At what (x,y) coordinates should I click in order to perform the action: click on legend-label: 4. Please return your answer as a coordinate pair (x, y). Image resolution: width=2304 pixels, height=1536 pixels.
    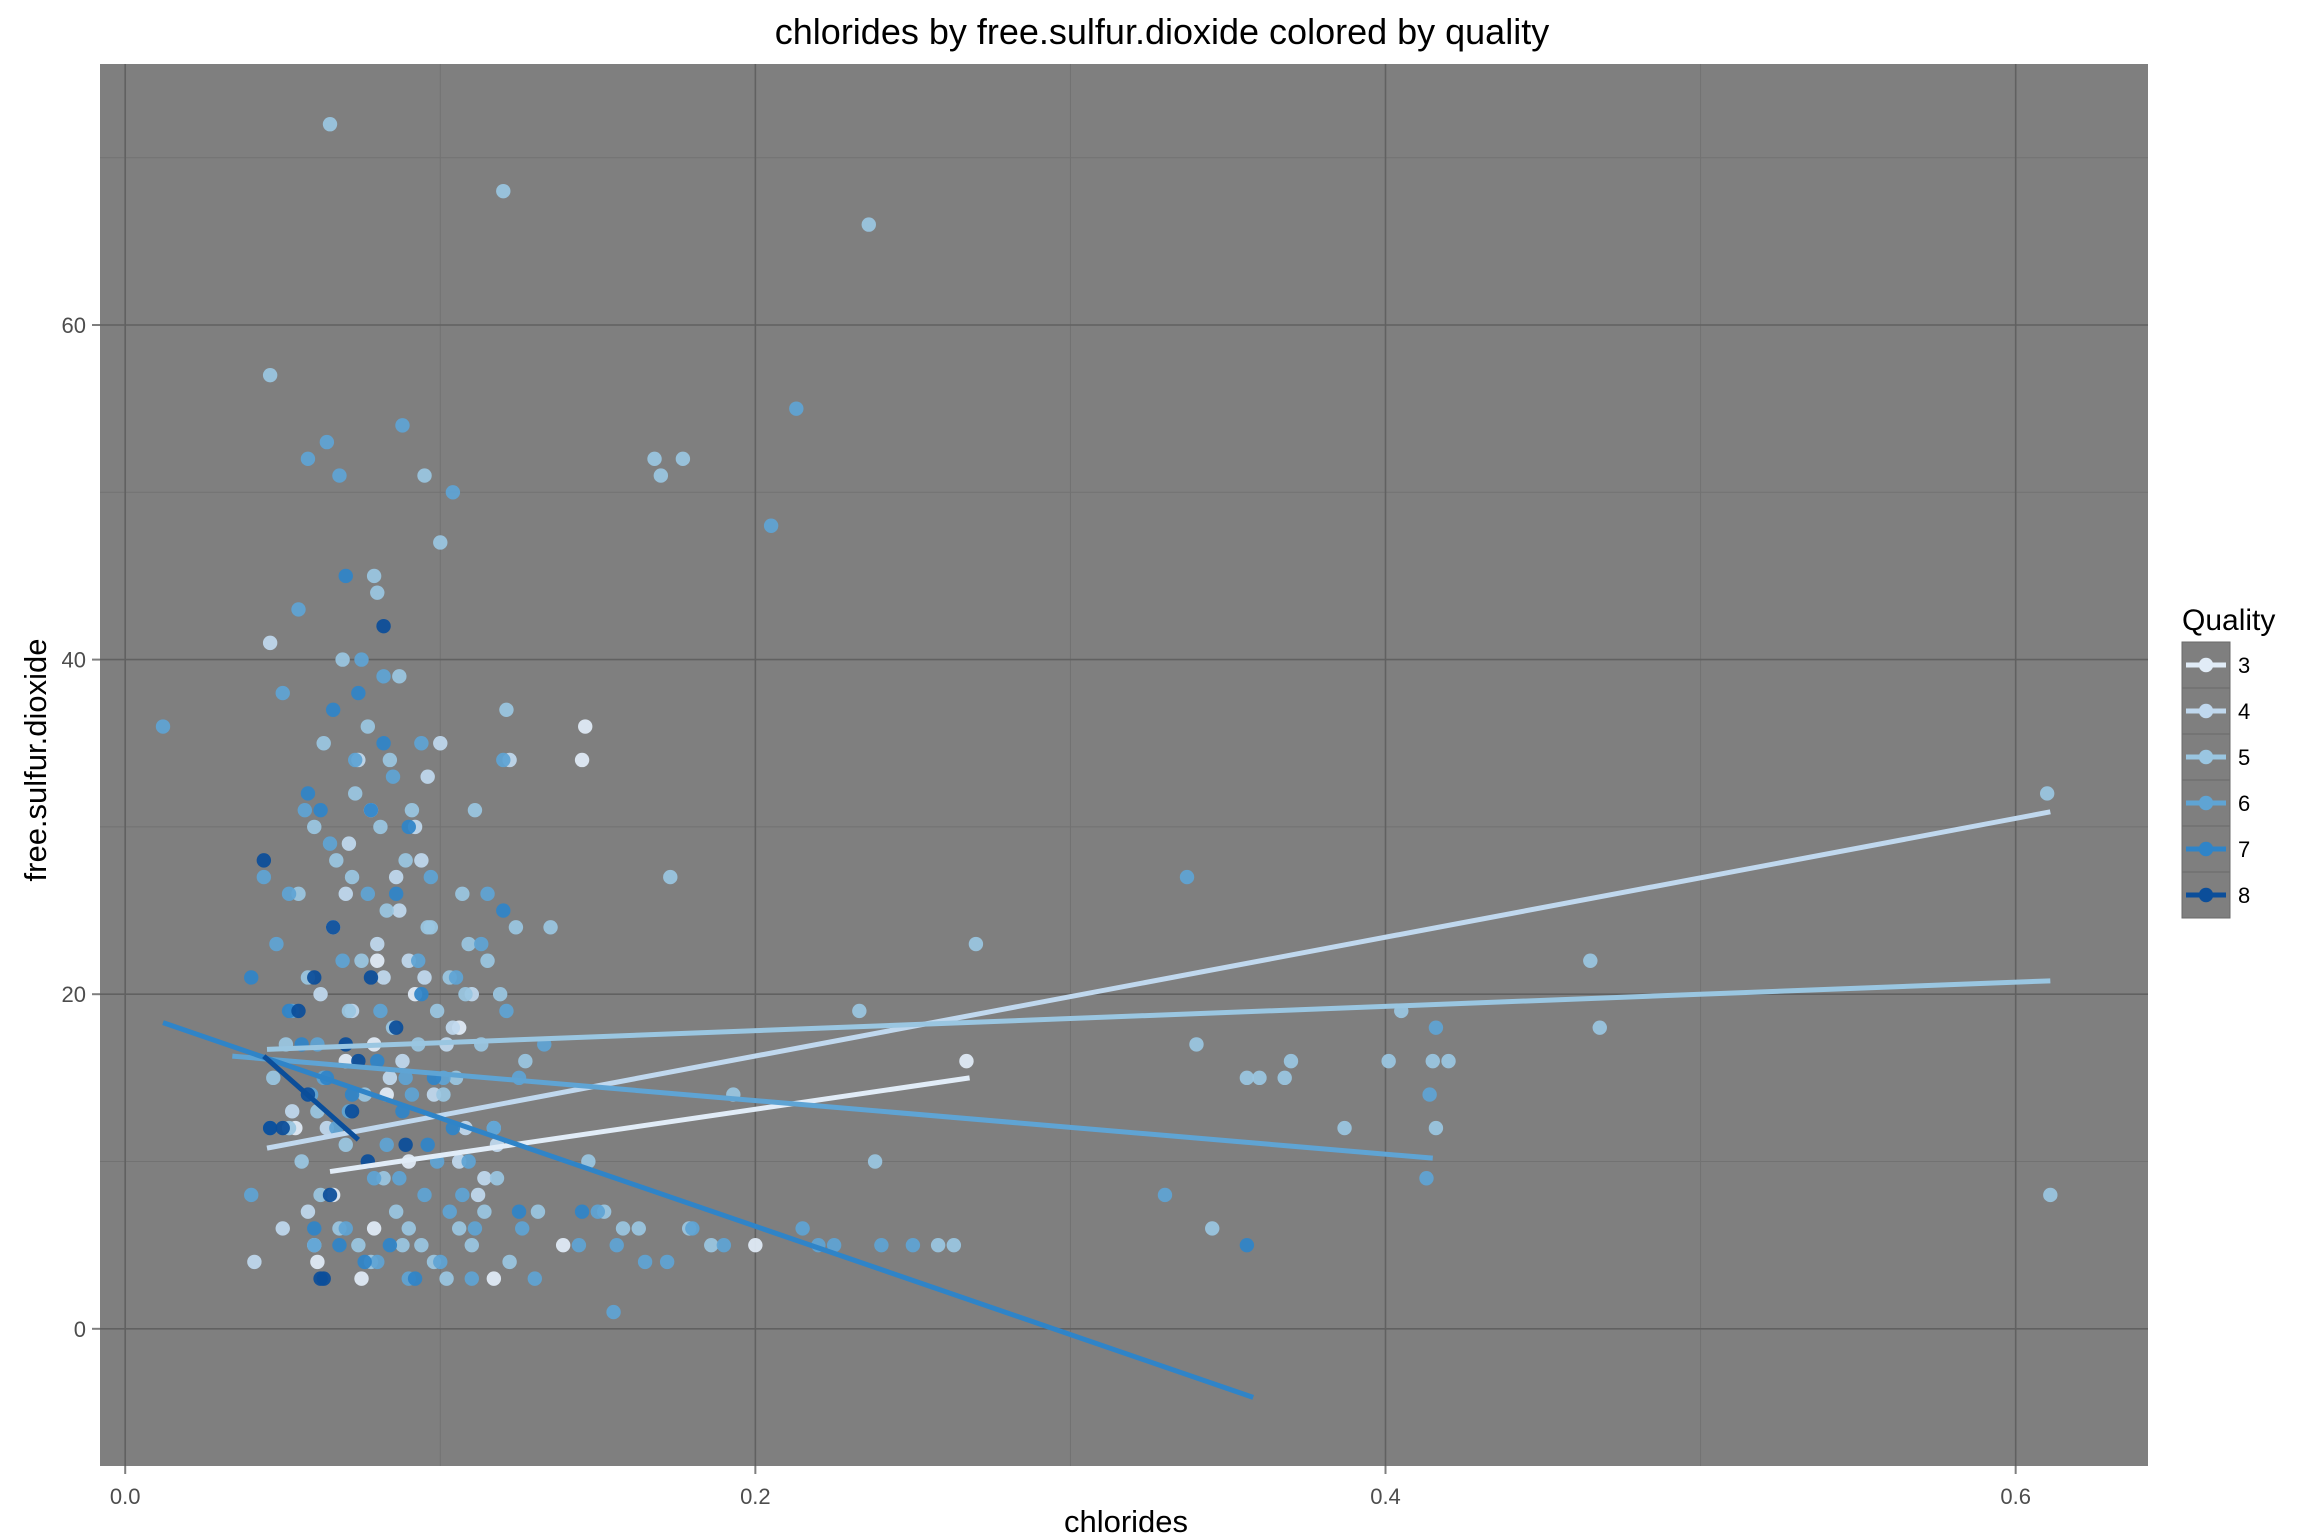
    Looking at the image, I should click on (2244, 711).